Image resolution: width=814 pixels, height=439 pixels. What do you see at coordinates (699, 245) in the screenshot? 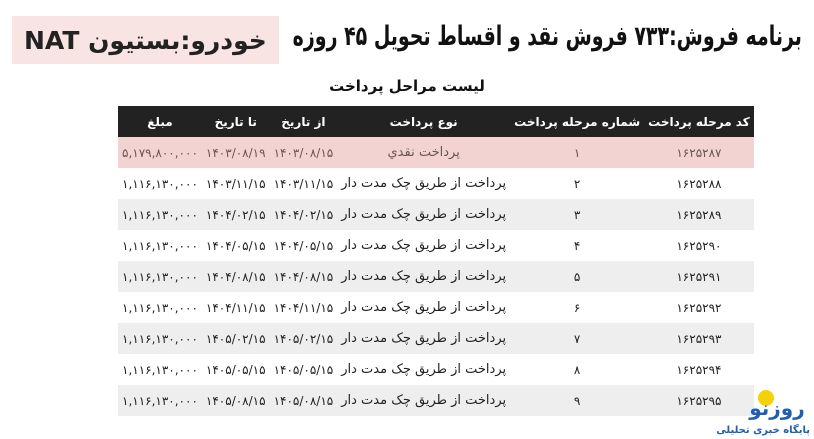
I see `cell-code: ۱۶۲۵۲۹۰` at bounding box center [699, 245].